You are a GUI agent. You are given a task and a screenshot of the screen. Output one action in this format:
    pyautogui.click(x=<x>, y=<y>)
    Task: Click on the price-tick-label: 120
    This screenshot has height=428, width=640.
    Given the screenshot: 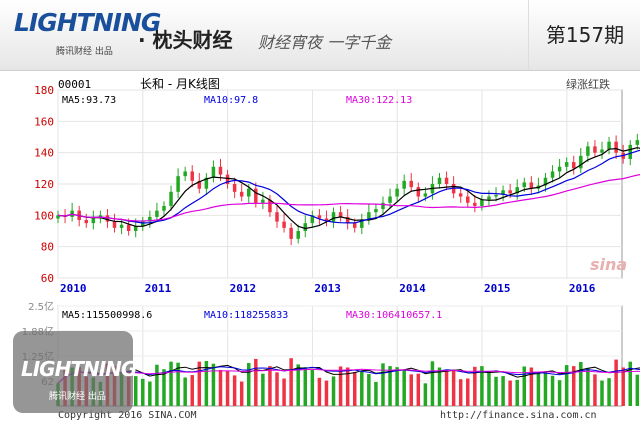 What is the action you would take?
    pyautogui.click(x=44, y=184)
    